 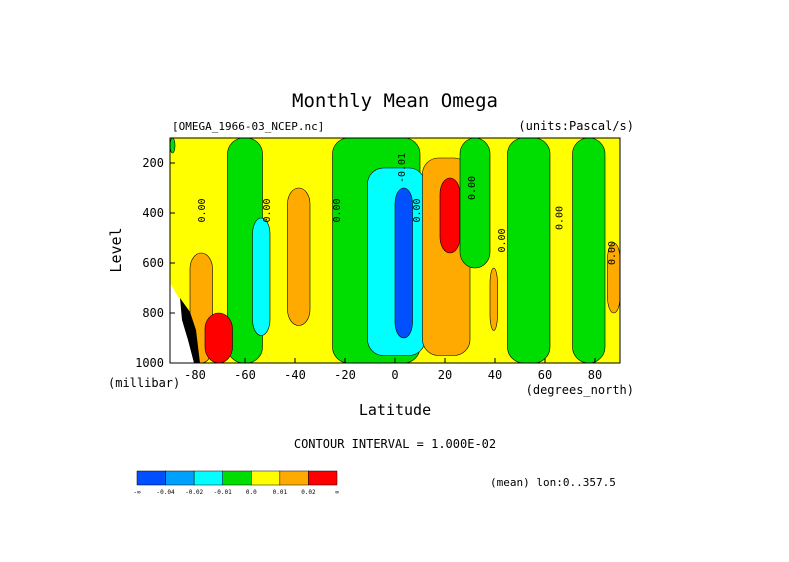 What do you see at coordinates (248, 126) in the screenshot?
I see `file-label: [OMEGA_1966-03_NCEP.nc]` at bounding box center [248, 126].